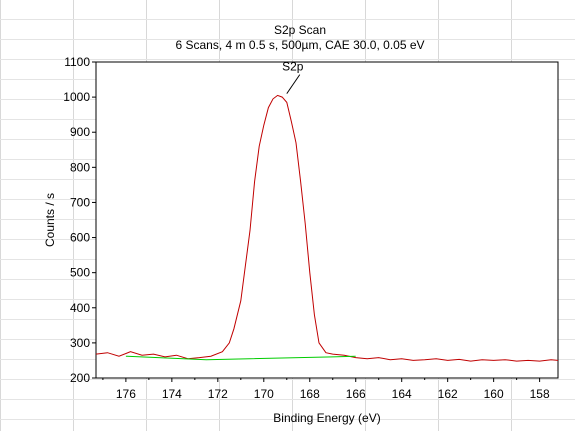 The image size is (575, 431). I want to click on x-tick-label: 168, so click(310, 394).